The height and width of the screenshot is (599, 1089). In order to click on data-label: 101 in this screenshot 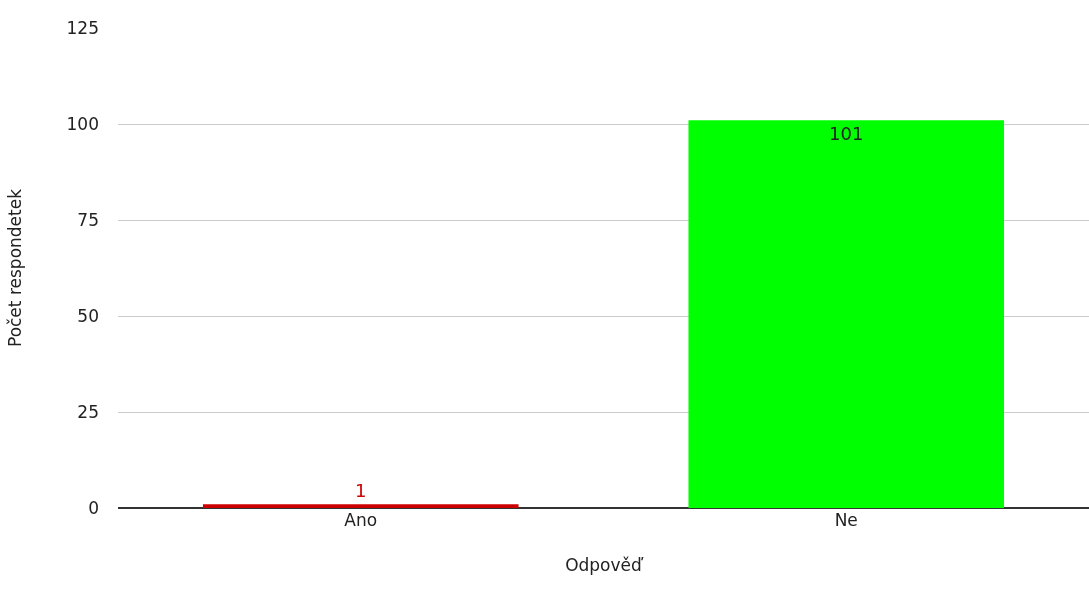, I will do `click(846, 134)`.